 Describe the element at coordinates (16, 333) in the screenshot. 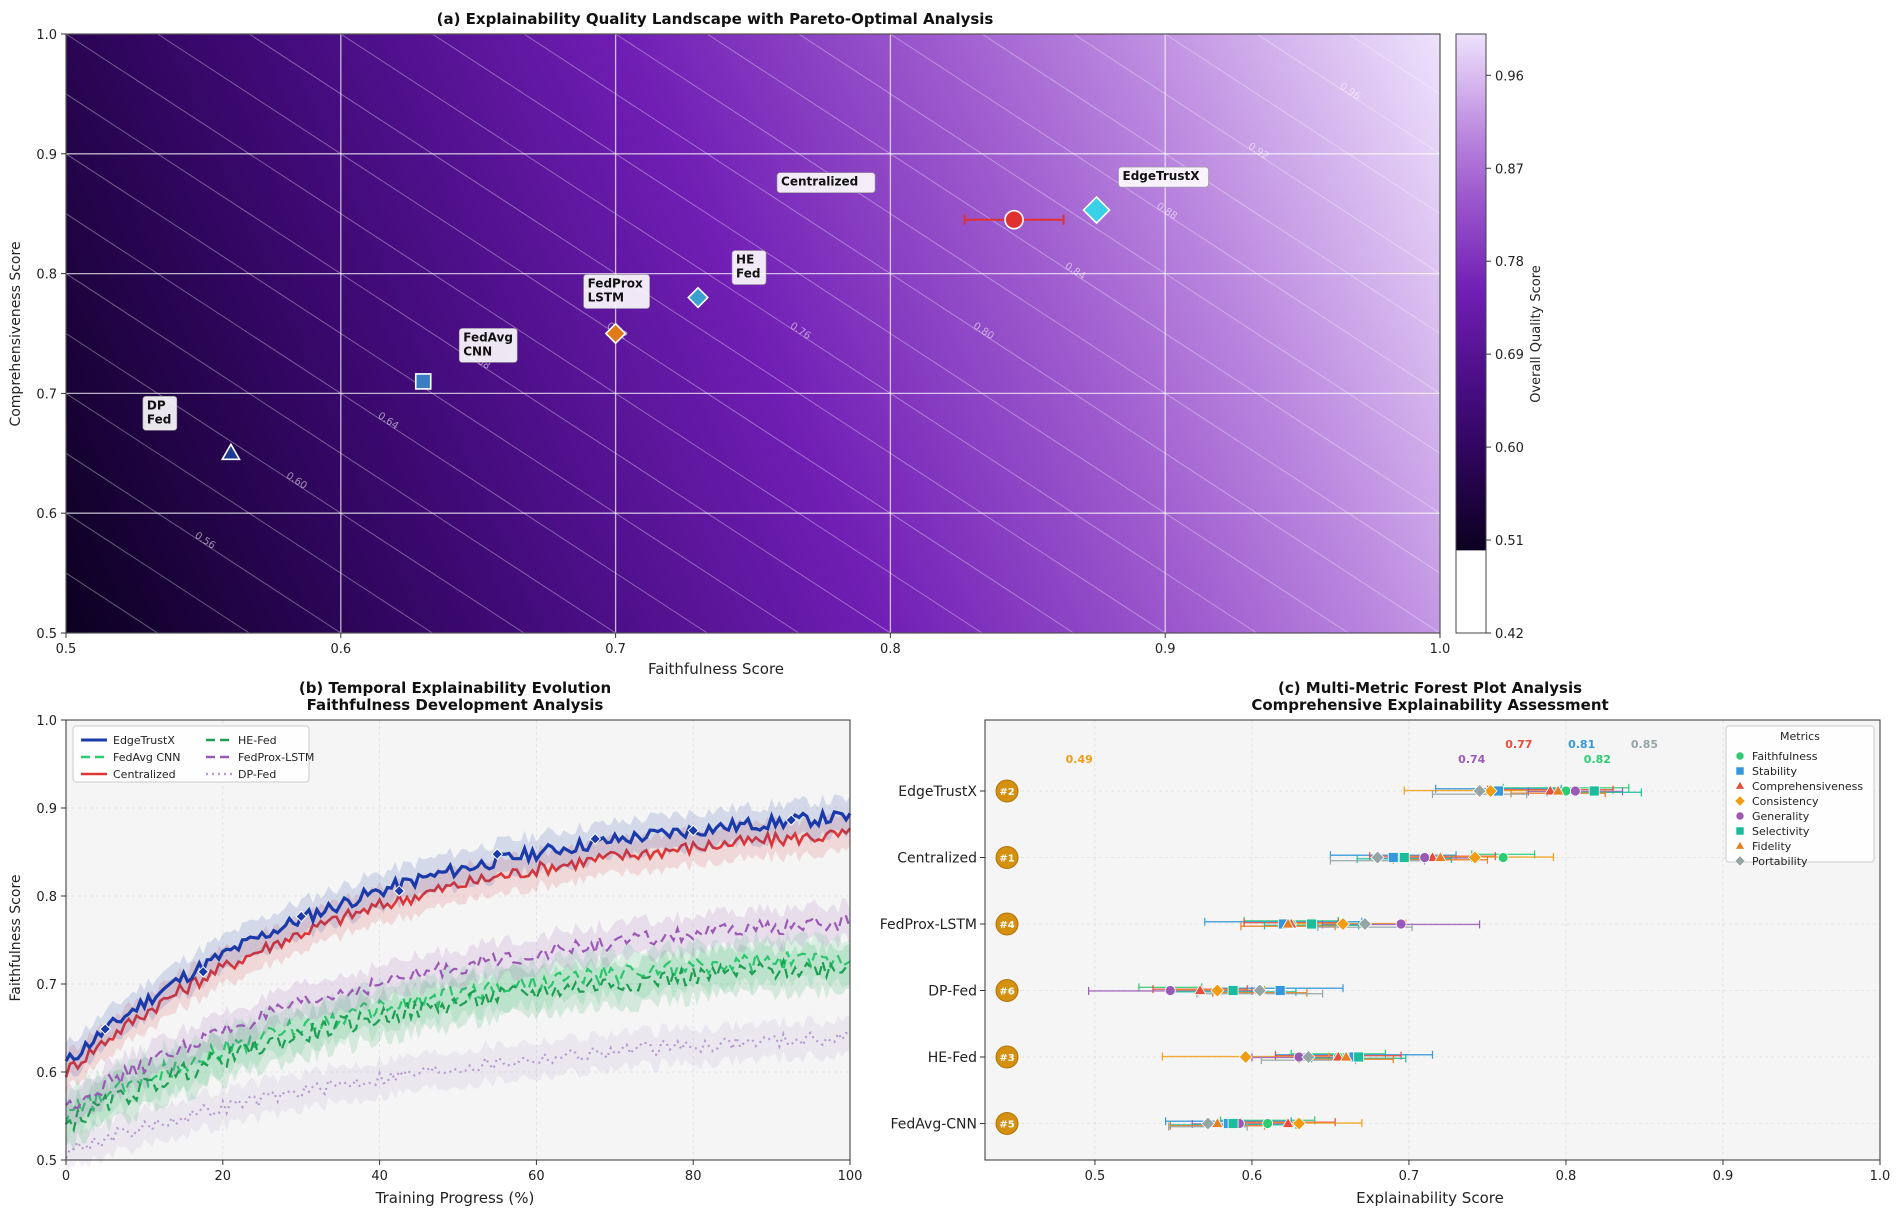

I see `panel-a-y-axis-label: Comprehensiveness Score` at that location.